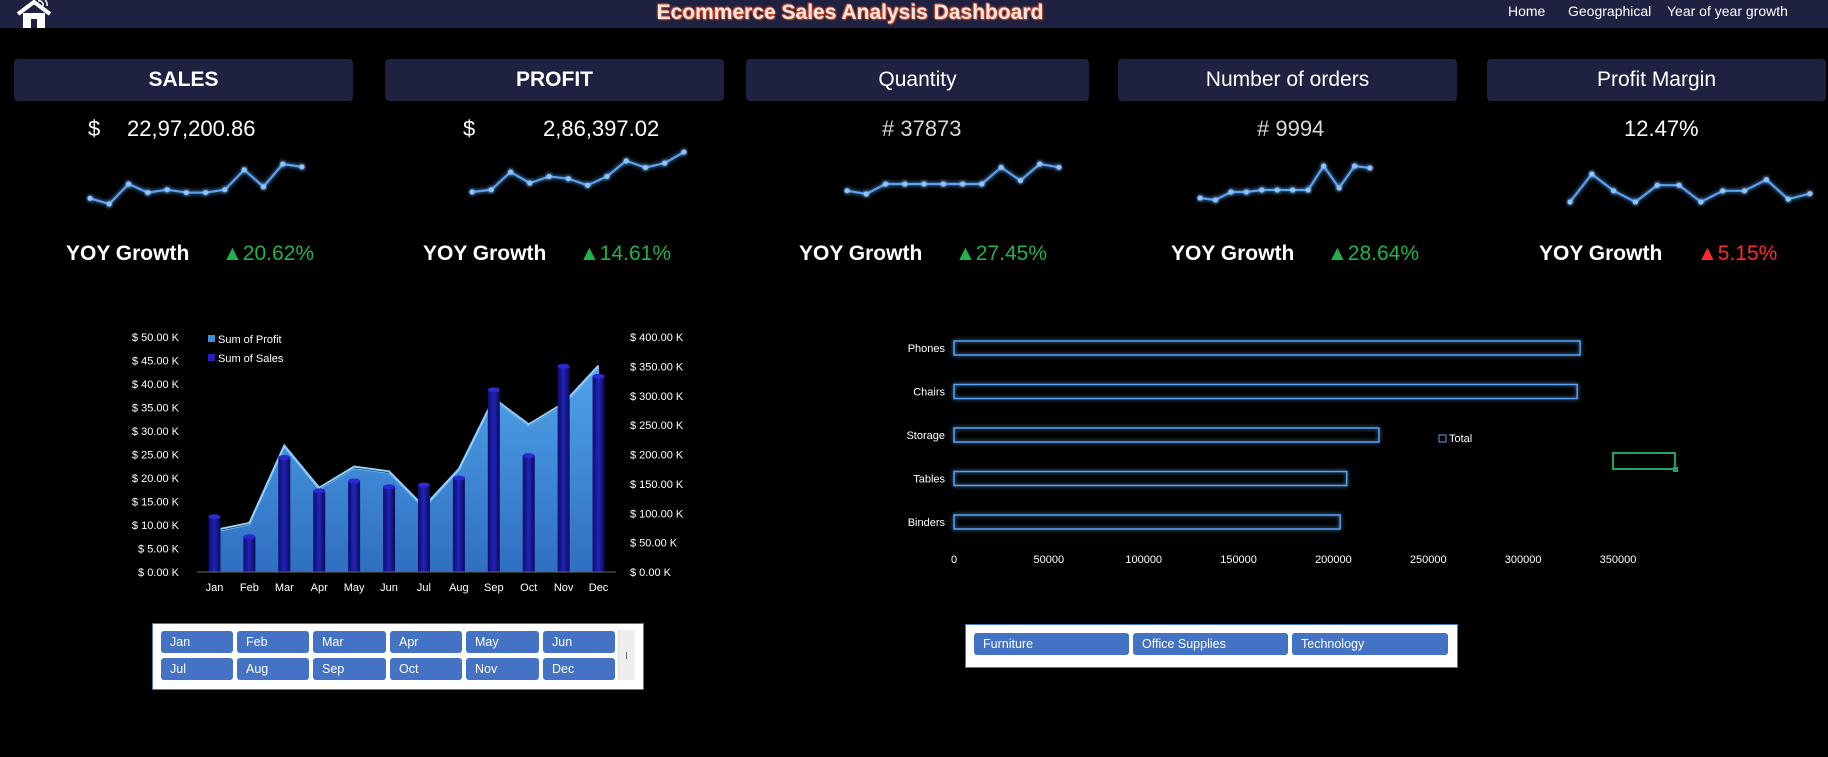 This screenshot has height=757, width=1828. Describe the element at coordinates (469, 128) in the screenshot. I see `profit-currency: $` at that location.